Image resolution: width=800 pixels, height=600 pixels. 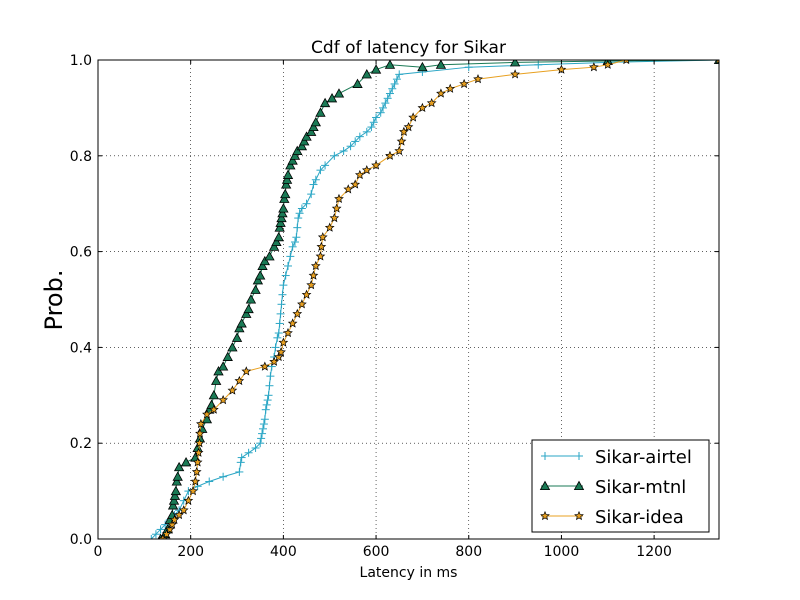 I want to click on y-tick-label: 0.2, so click(x=81, y=444).